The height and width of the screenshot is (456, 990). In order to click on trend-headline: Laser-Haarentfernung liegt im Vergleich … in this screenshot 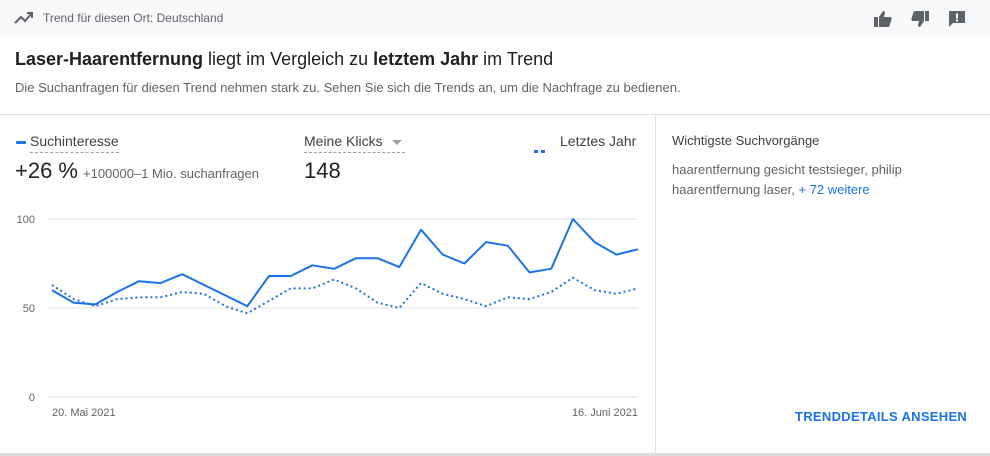, I will do `click(284, 59)`.